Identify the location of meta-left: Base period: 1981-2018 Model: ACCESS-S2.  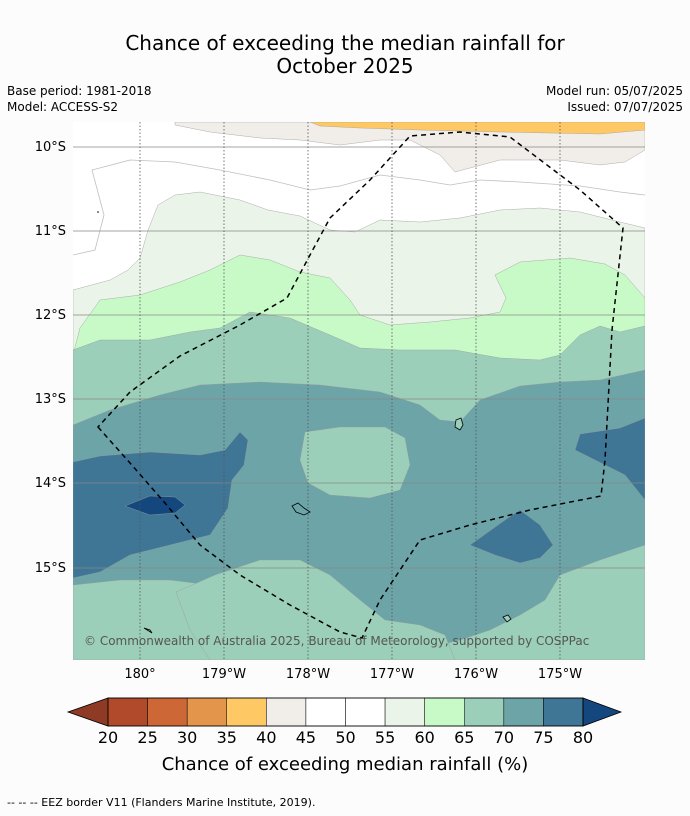
(79, 99).